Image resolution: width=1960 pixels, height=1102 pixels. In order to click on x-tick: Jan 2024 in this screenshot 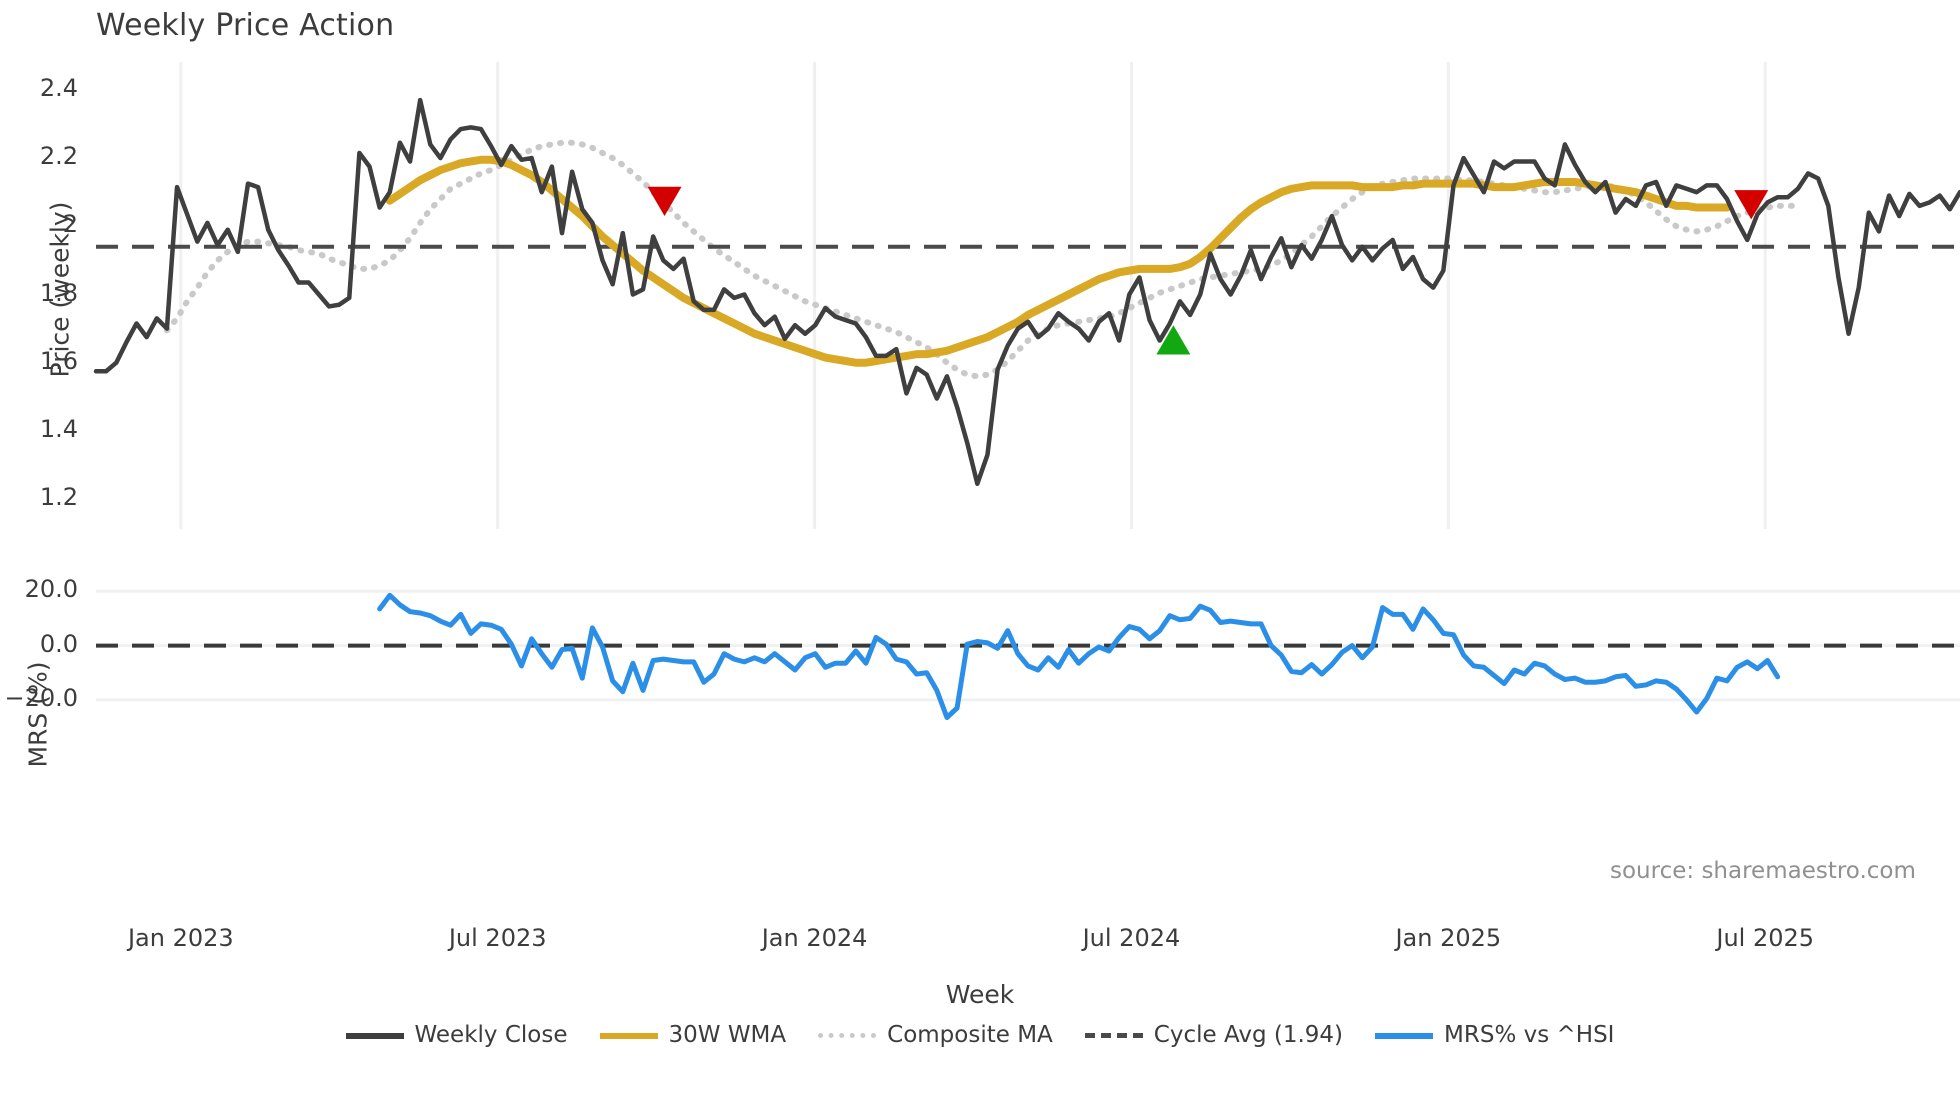, I will do `click(814, 938)`.